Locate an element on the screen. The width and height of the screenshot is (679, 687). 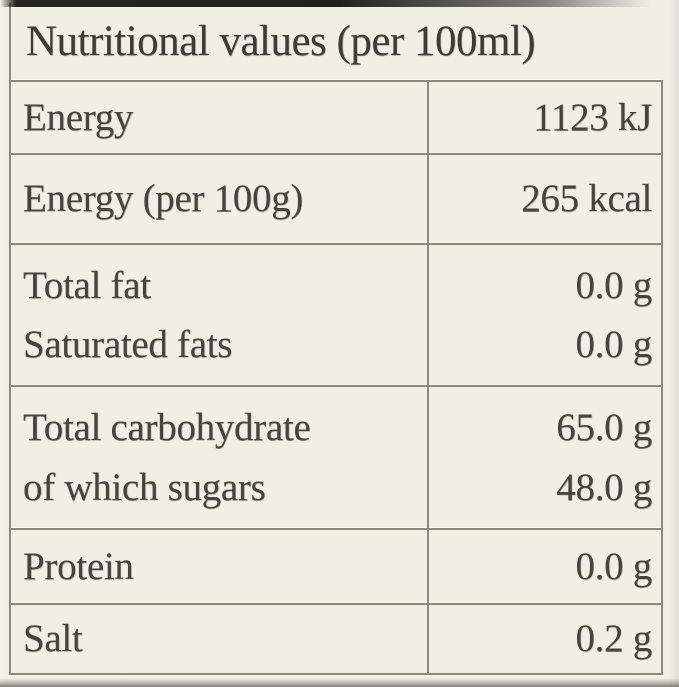
table-row-energy-kcal: Energy (per 100g) 265 kcal is located at coordinates (336, 198).